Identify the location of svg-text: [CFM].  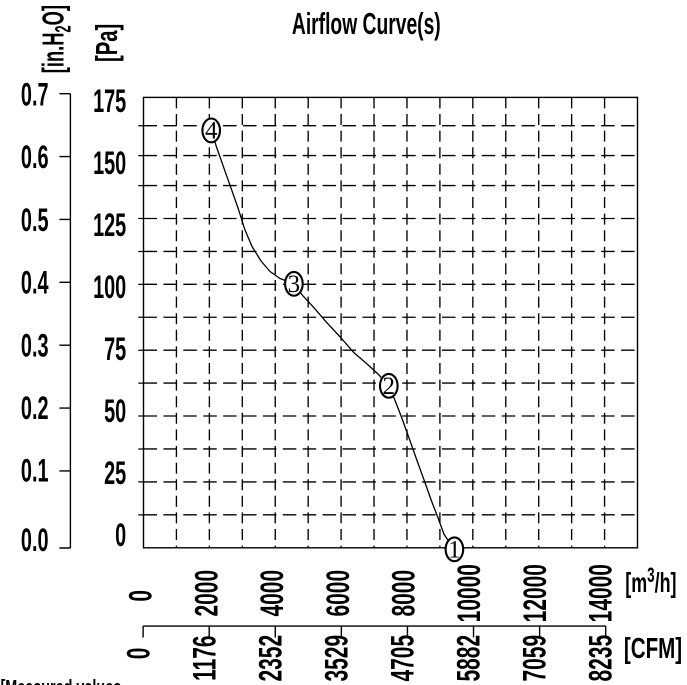
(653, 649).